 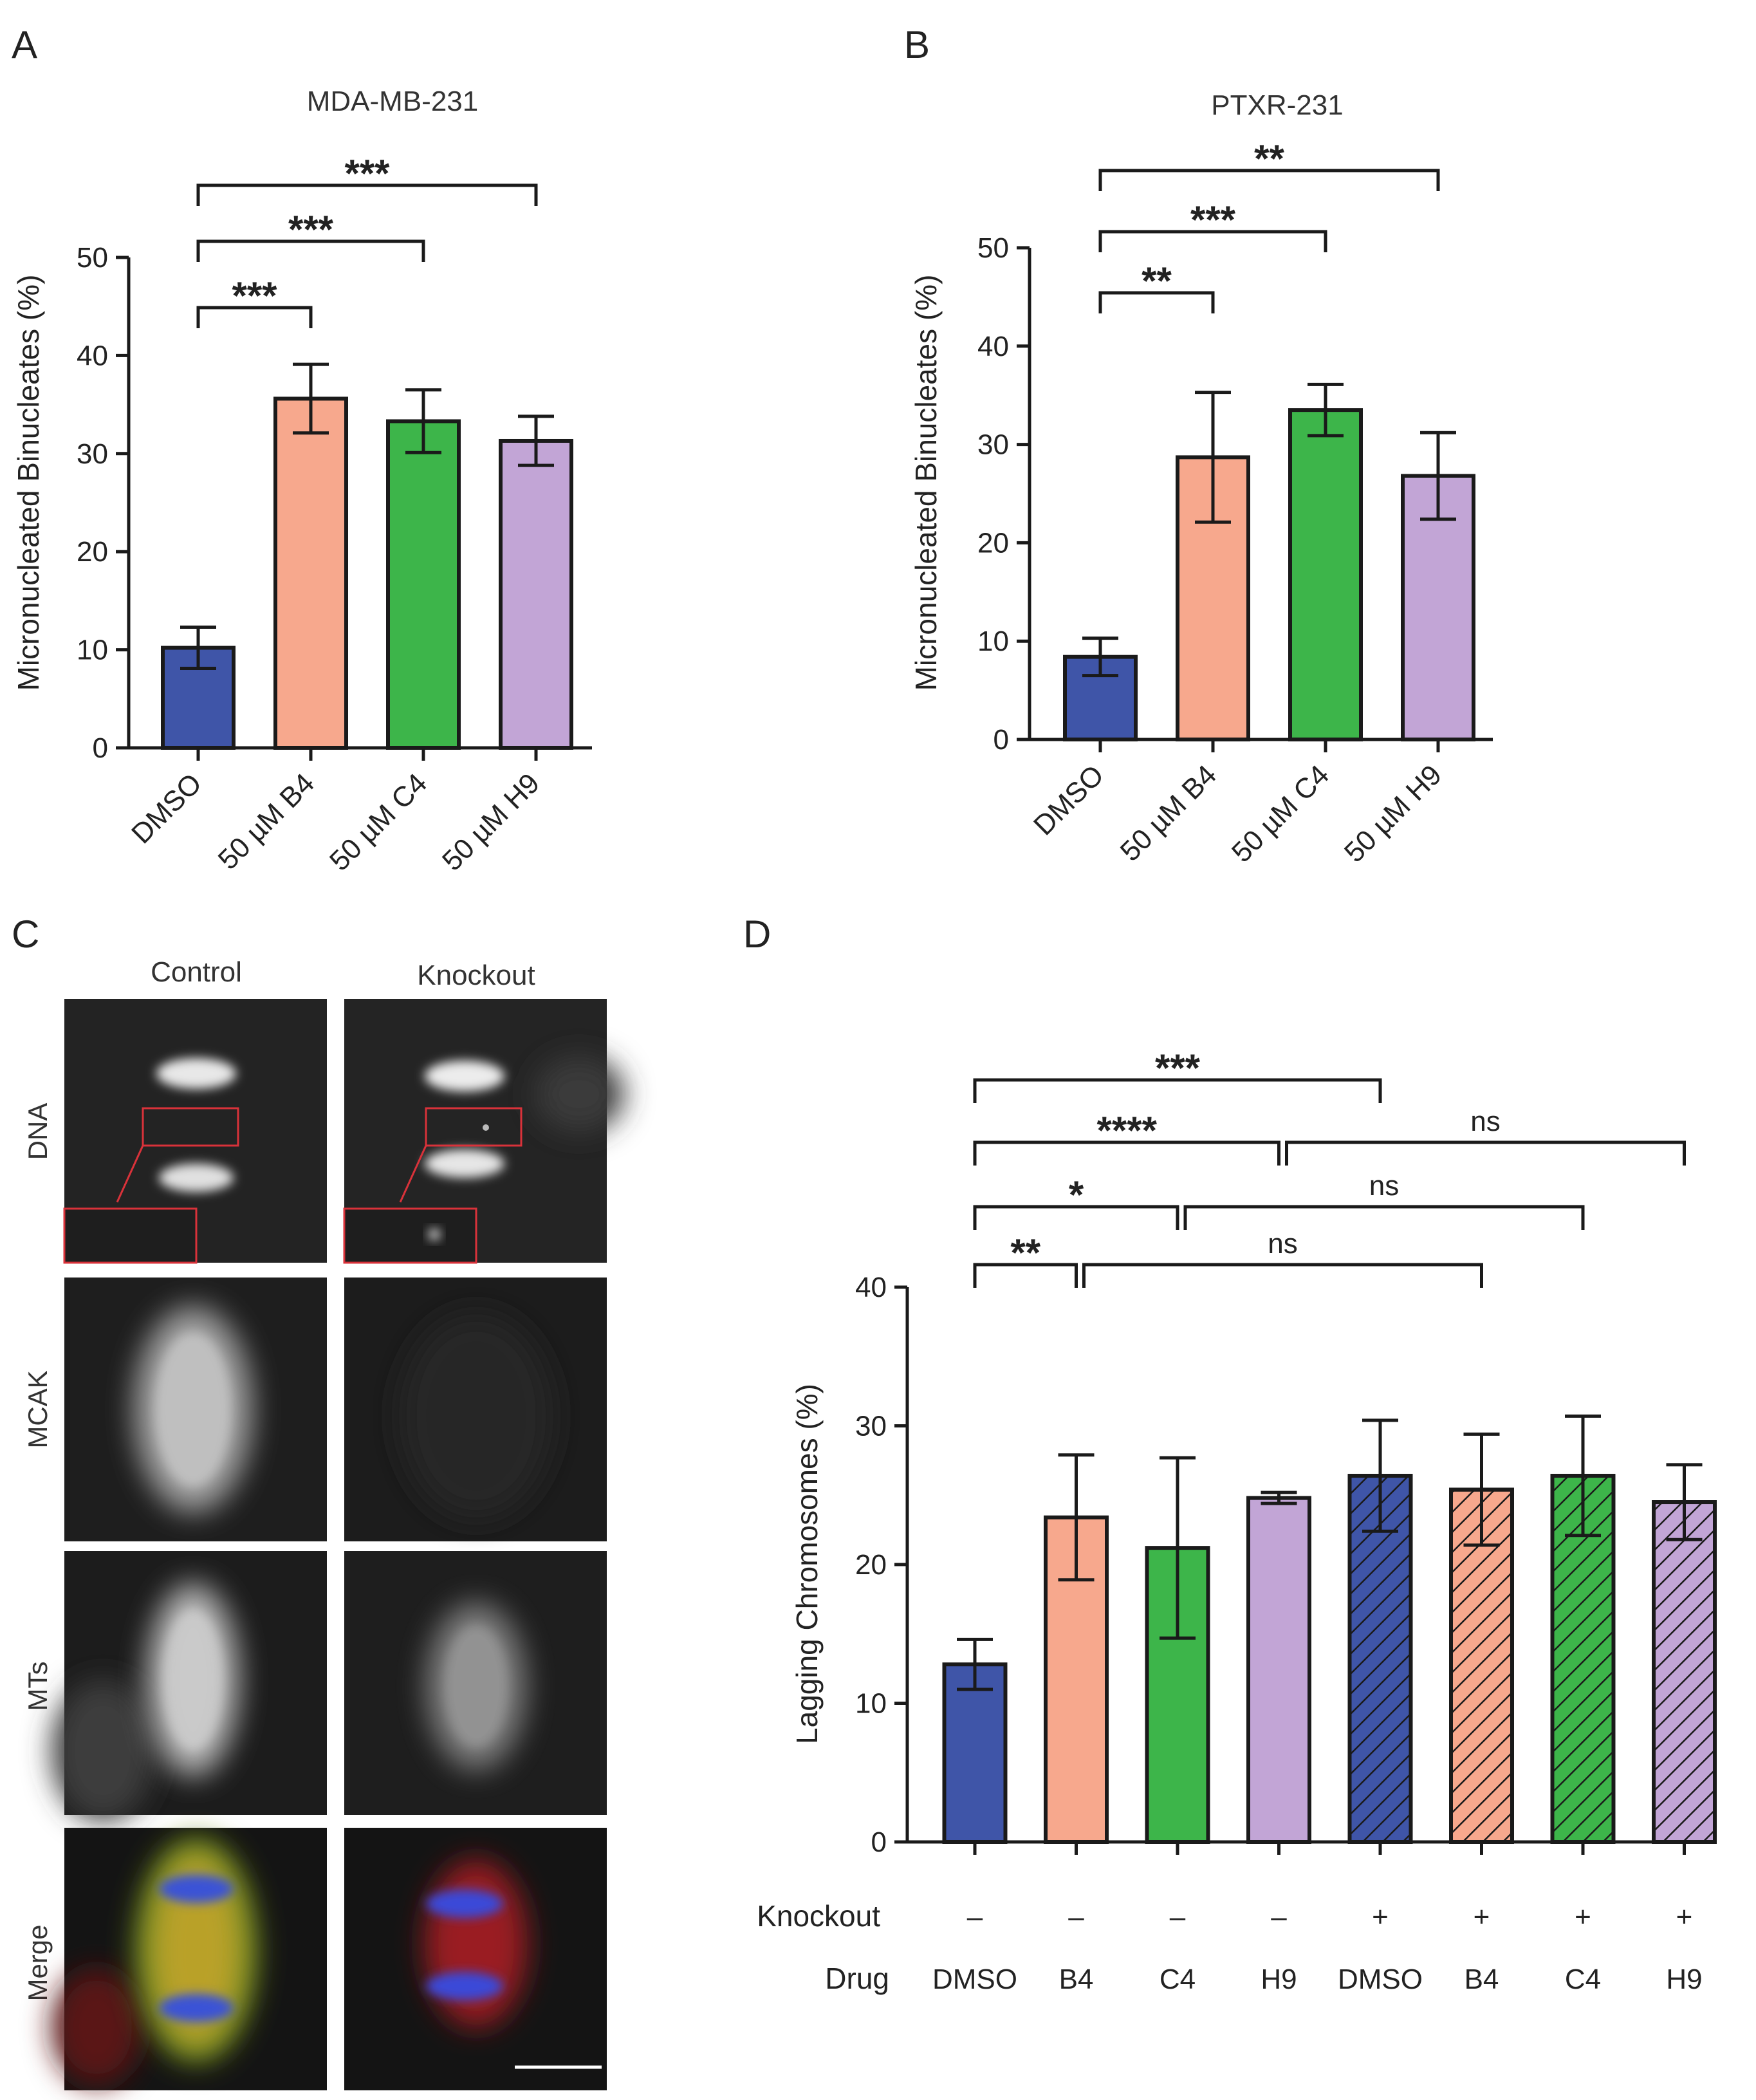 I want to click on d-condition-rows: – – – – + + + + DMSO B4 C4 H9 DMSO B4 C4 H9, so click(x=1317, y=1948).